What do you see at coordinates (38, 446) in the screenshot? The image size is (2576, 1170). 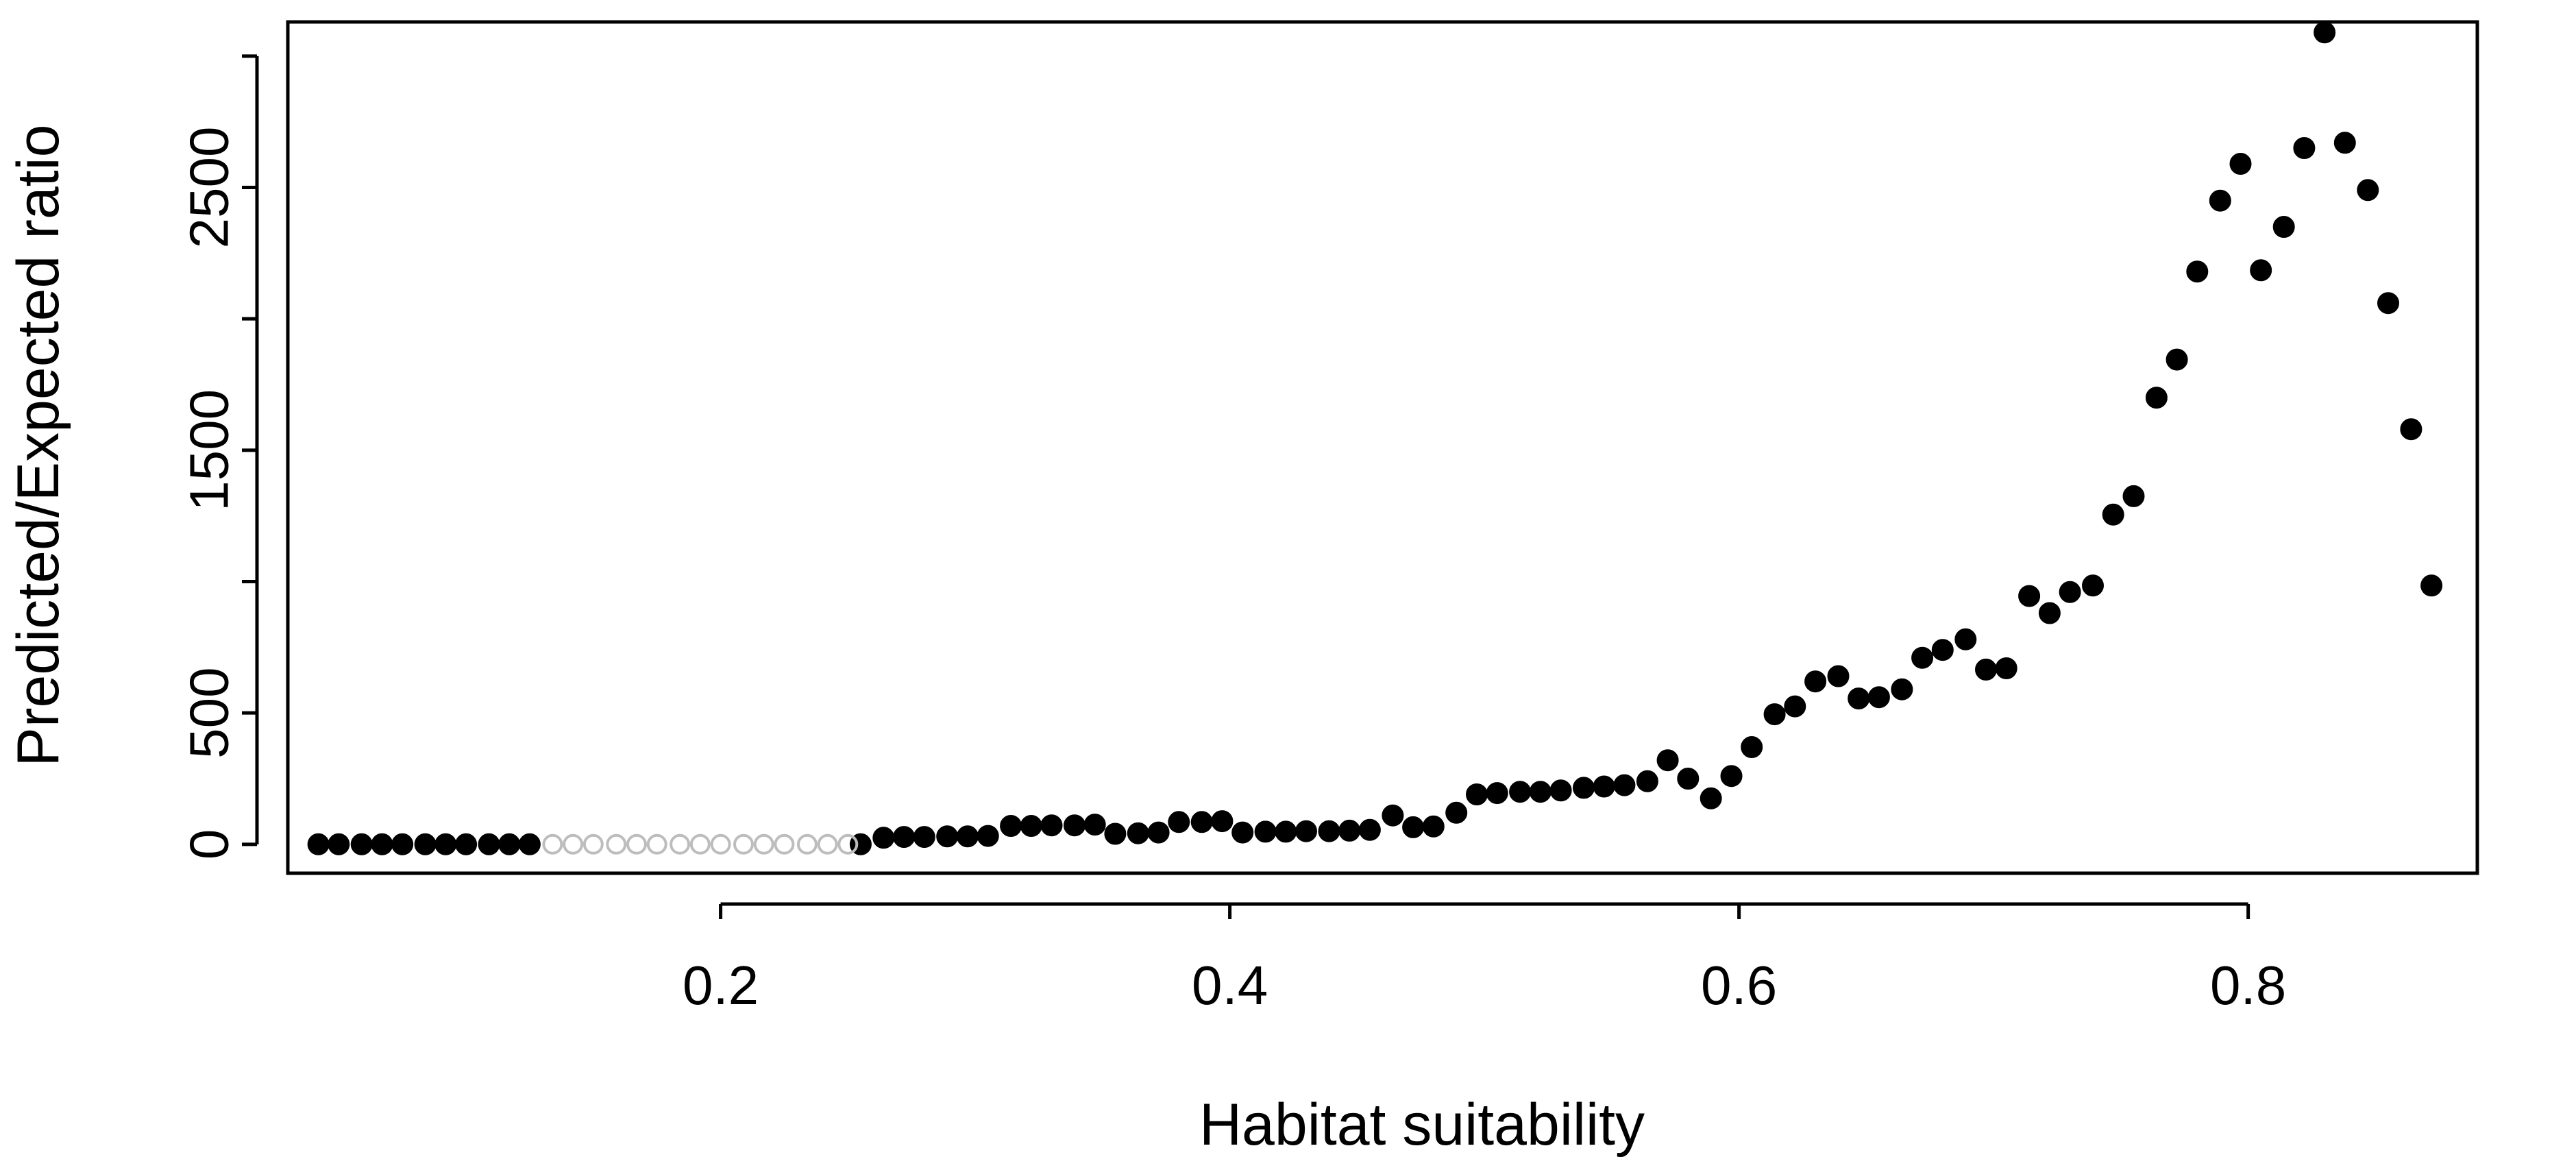 I see `y-axis-label: Predicted/Expected ratio` at bounding box center [38, 446].